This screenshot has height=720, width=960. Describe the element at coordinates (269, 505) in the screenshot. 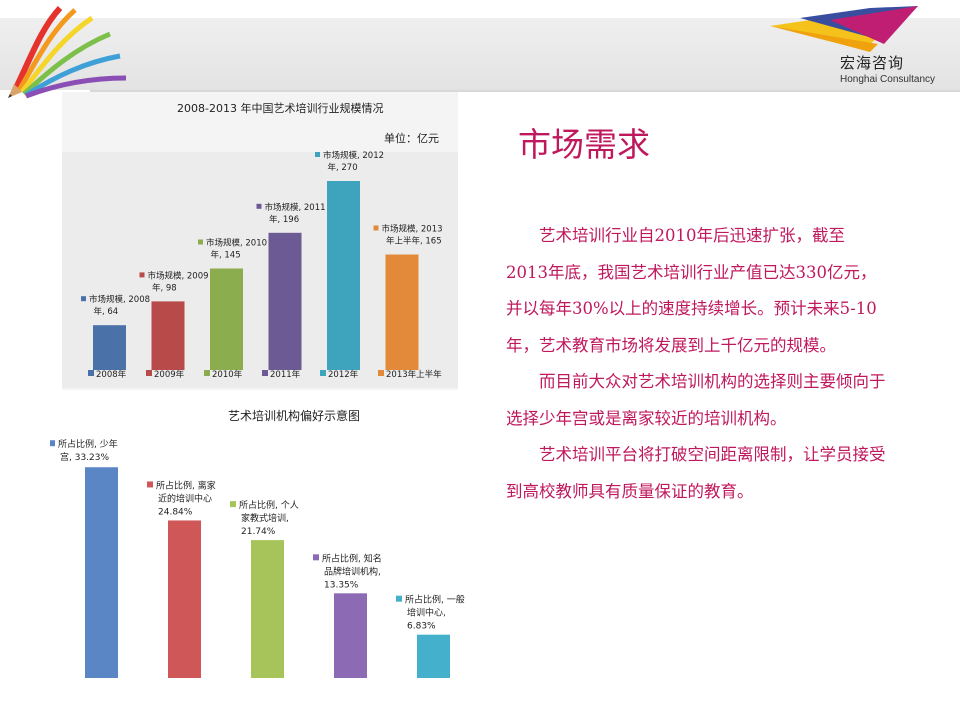

I see `chart2-data-label-3-line1: 所占比例, 个人` at that location.